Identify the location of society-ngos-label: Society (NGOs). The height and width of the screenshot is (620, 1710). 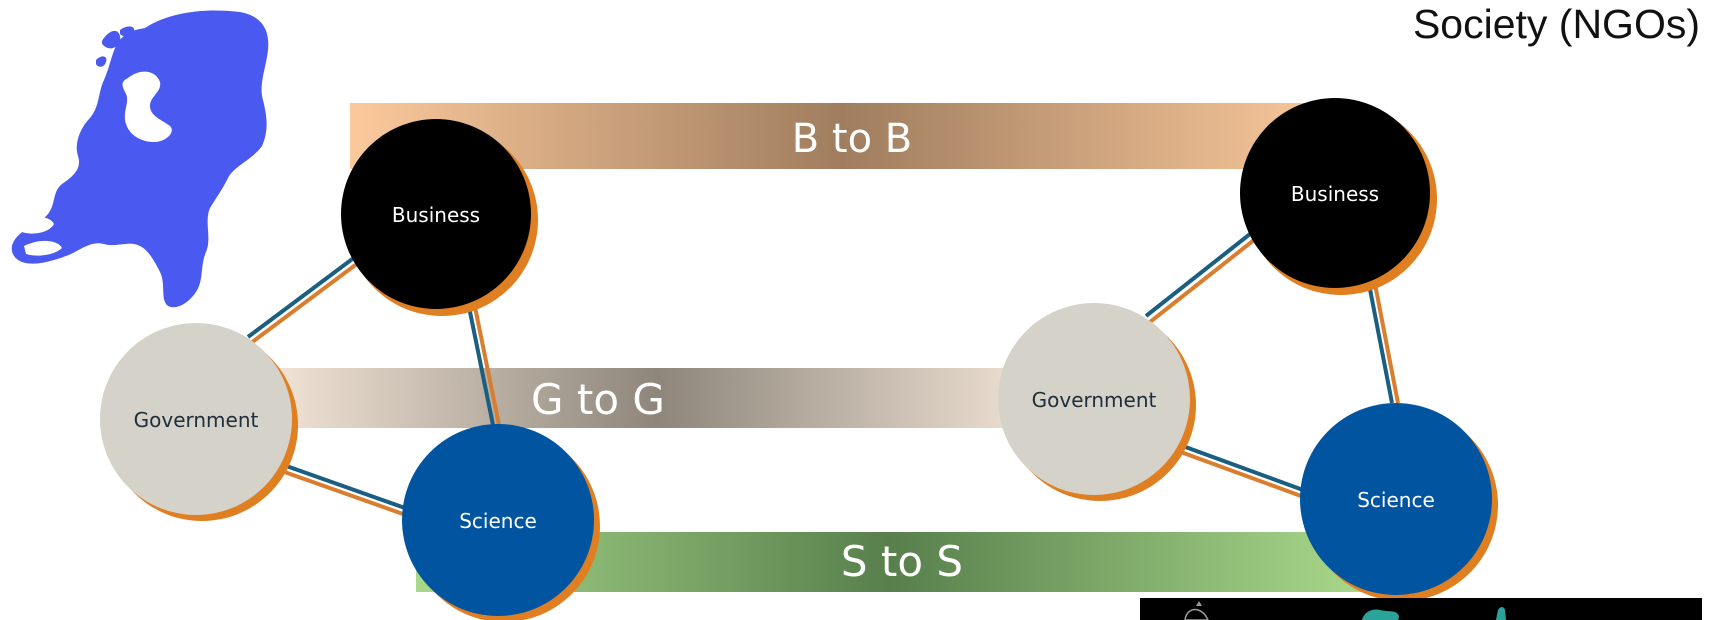
(1556, 24).